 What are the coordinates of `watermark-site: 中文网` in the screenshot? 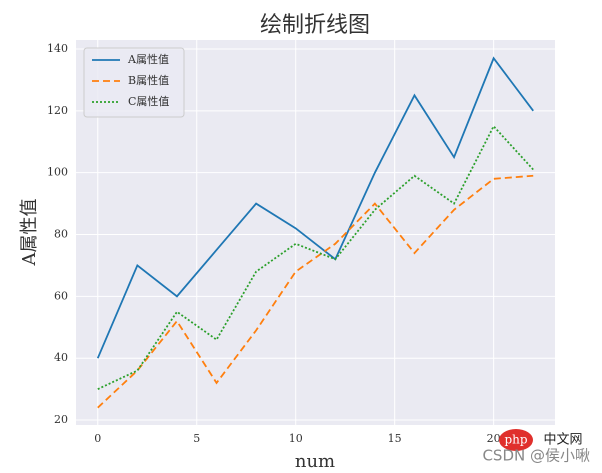 It's located at (562, 440).